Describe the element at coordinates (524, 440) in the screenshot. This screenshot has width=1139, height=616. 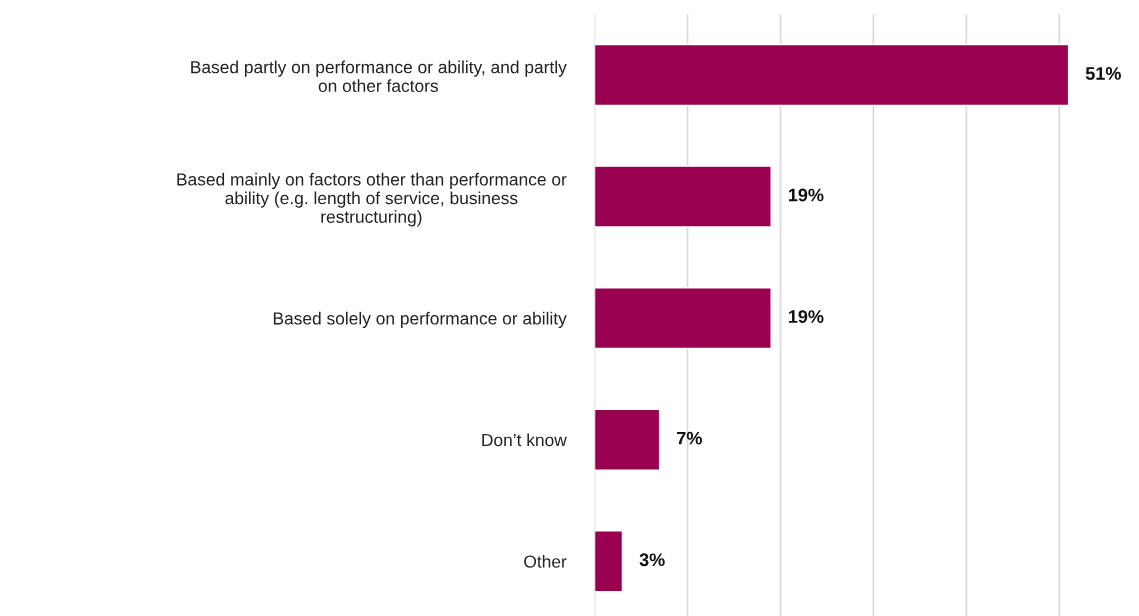
I see `y-tick-label: Don’t know` at that location.